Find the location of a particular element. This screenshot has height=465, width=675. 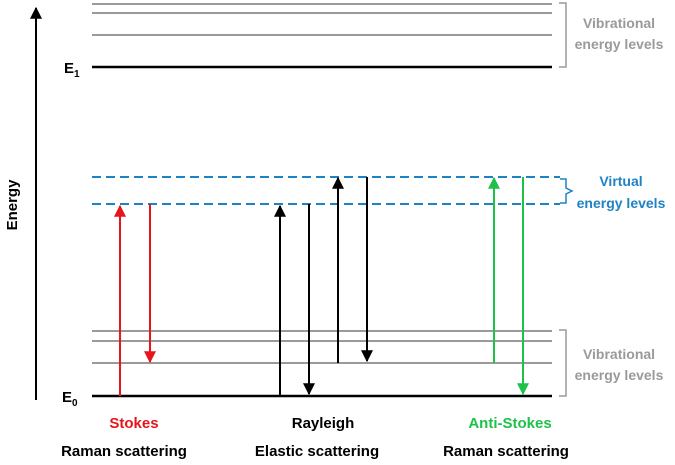

top-vibrational-bracket is located at coordinates (563, 35).